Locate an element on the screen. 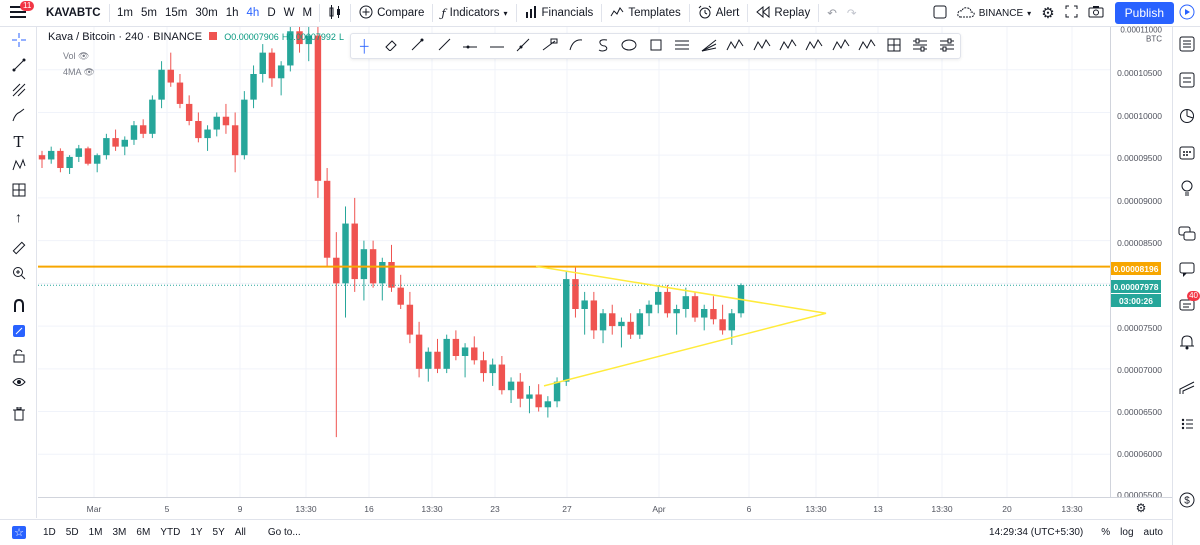  rectangle-tool is located at coordinates (655, 46).